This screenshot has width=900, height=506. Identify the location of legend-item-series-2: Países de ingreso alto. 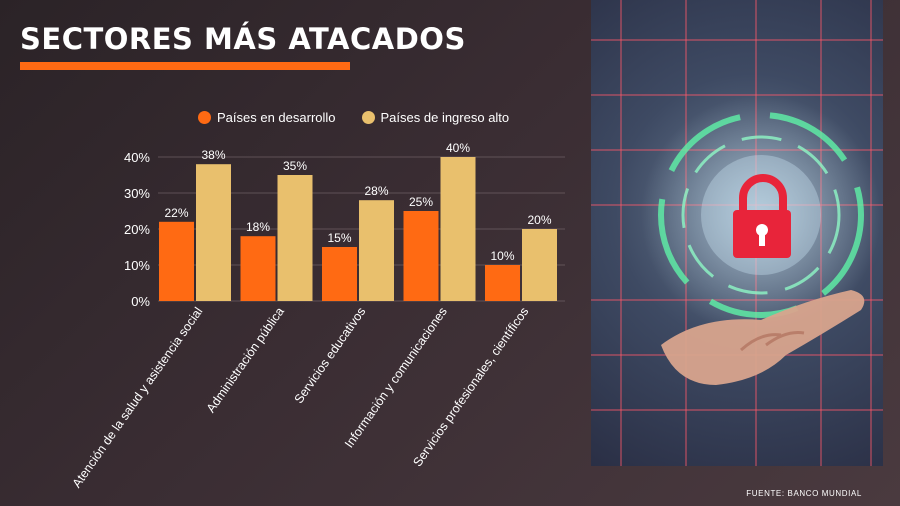
(435, 117).